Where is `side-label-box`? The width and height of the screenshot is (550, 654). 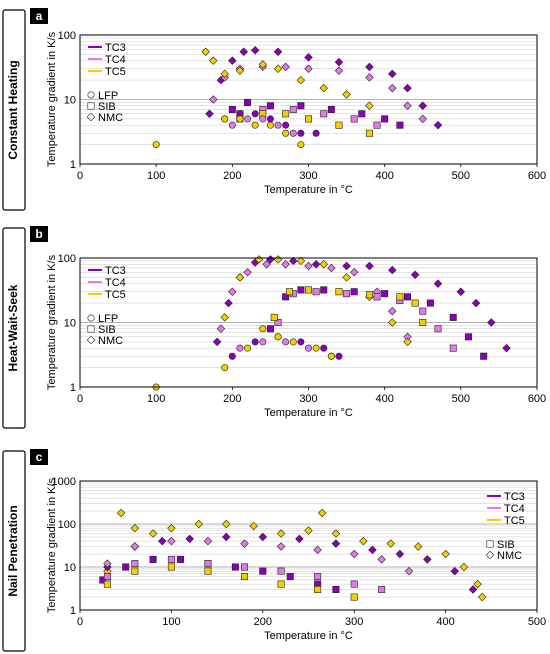
side-label-box is located at coordinates (14, 551).